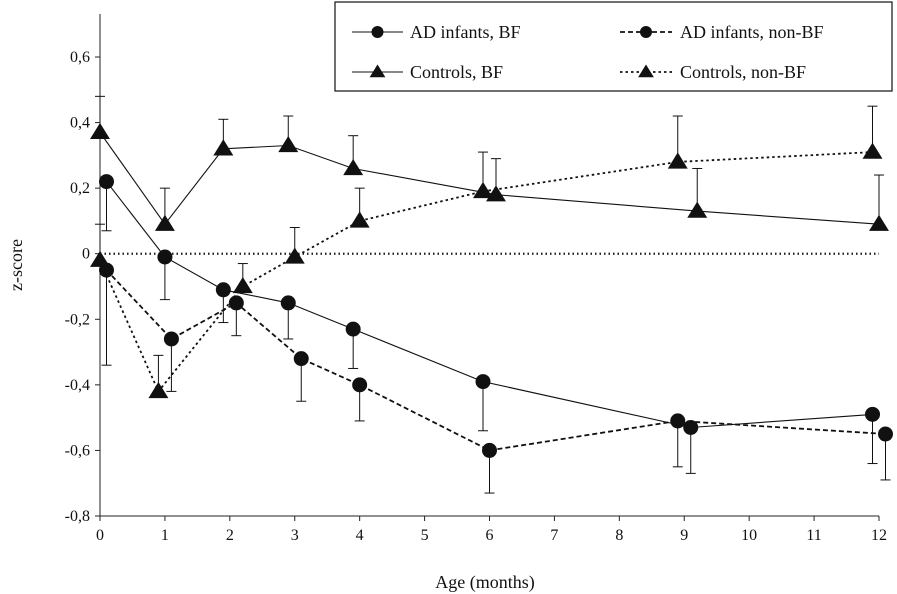 The image size is (897, 594). Describe the element at coordinates (100, 535) in the screenshot. I see `x-tick-label: 0` at that location.